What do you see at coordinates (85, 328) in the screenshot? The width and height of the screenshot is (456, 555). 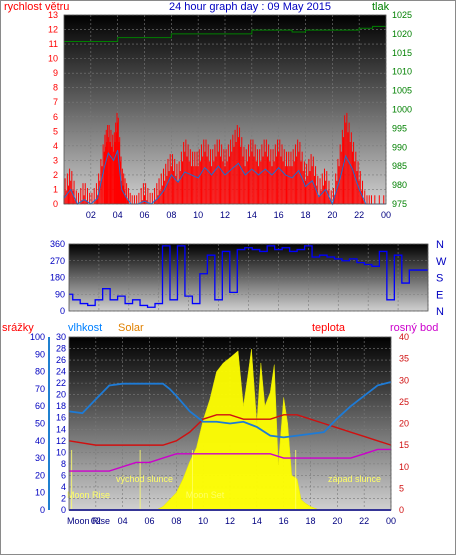 I see `humidity-axis-label: vlhkost` at bounding box center [85, 328].